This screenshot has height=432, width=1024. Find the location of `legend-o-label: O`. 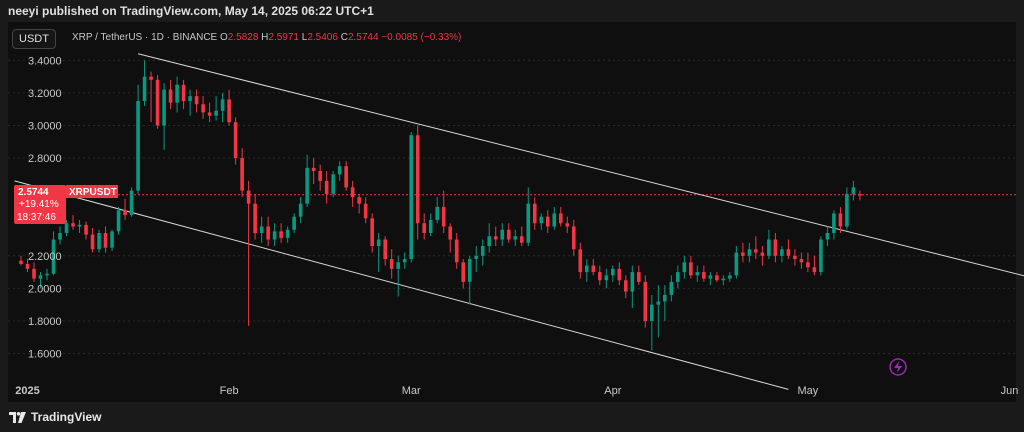

legend-o-label: O is located at coordinates (224, 37).